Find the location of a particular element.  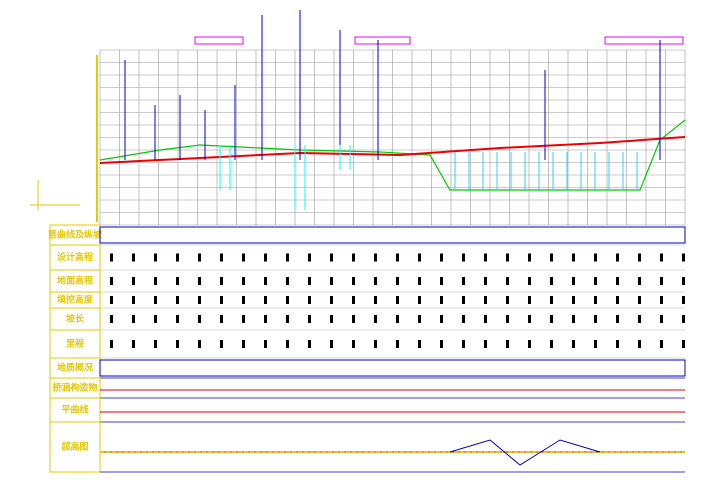

row-label: 竖曲线及纵坡 is located at coordinates (75, 235).